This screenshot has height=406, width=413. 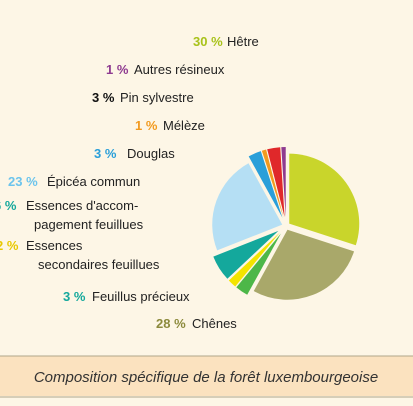 I want to click on category-label: Mélèze, so click(x=184, y=125).